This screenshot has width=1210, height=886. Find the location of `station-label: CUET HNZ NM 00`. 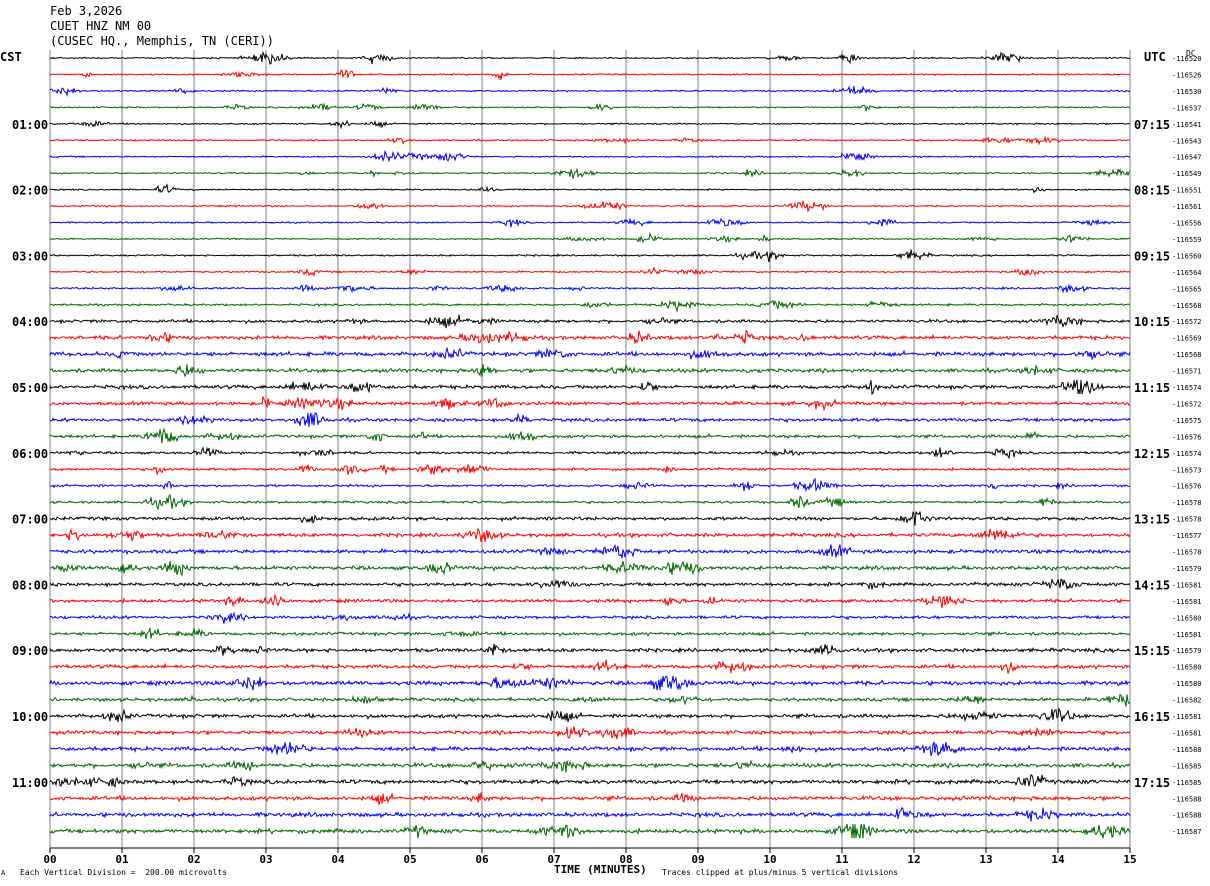

station-label: CUET HNZ NM 00 is located at coordinates (101, 26).